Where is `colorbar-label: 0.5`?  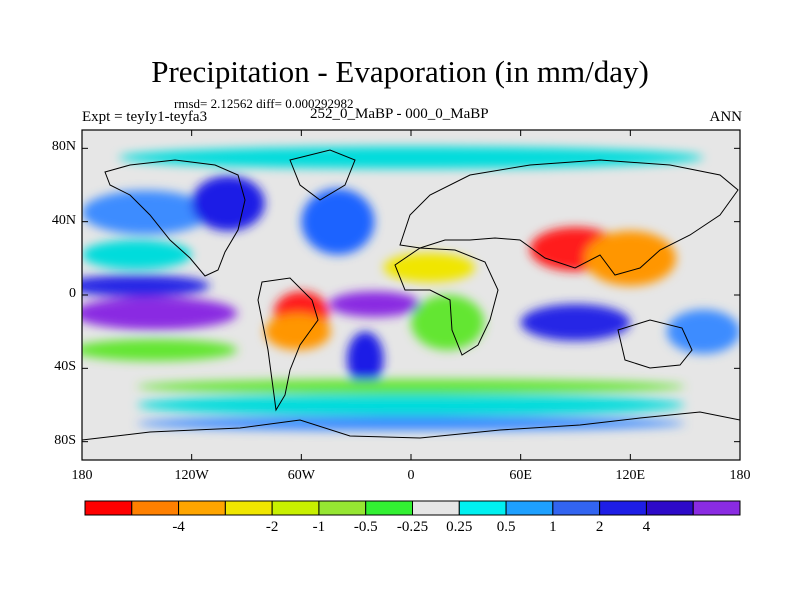 colorbar-label: 0.5 is located at coordinates (506, 527).